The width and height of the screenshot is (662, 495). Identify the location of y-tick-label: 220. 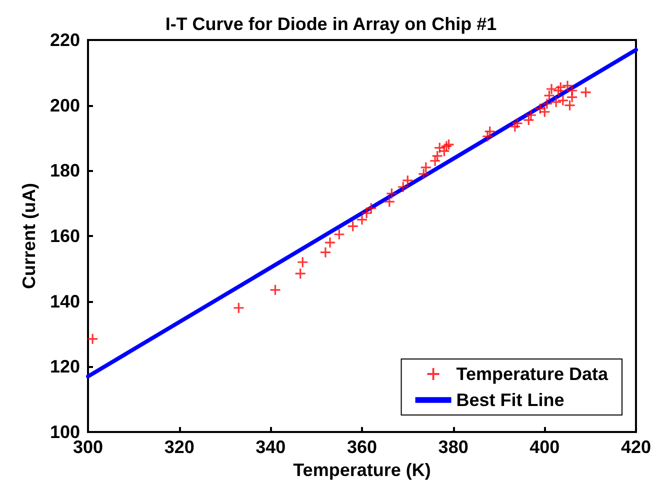
(65, 40).